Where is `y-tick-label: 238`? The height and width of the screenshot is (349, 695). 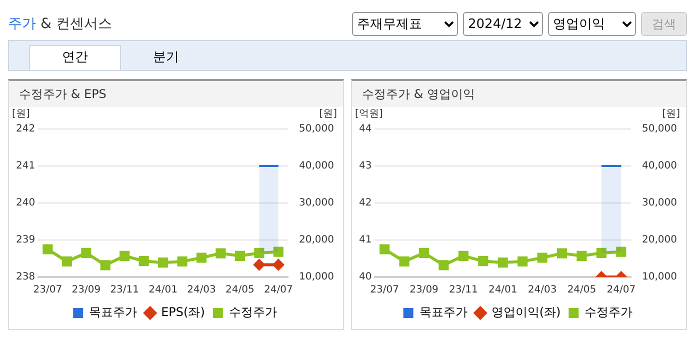
y-tick-label: 238 is located at coordinates (26, 277).